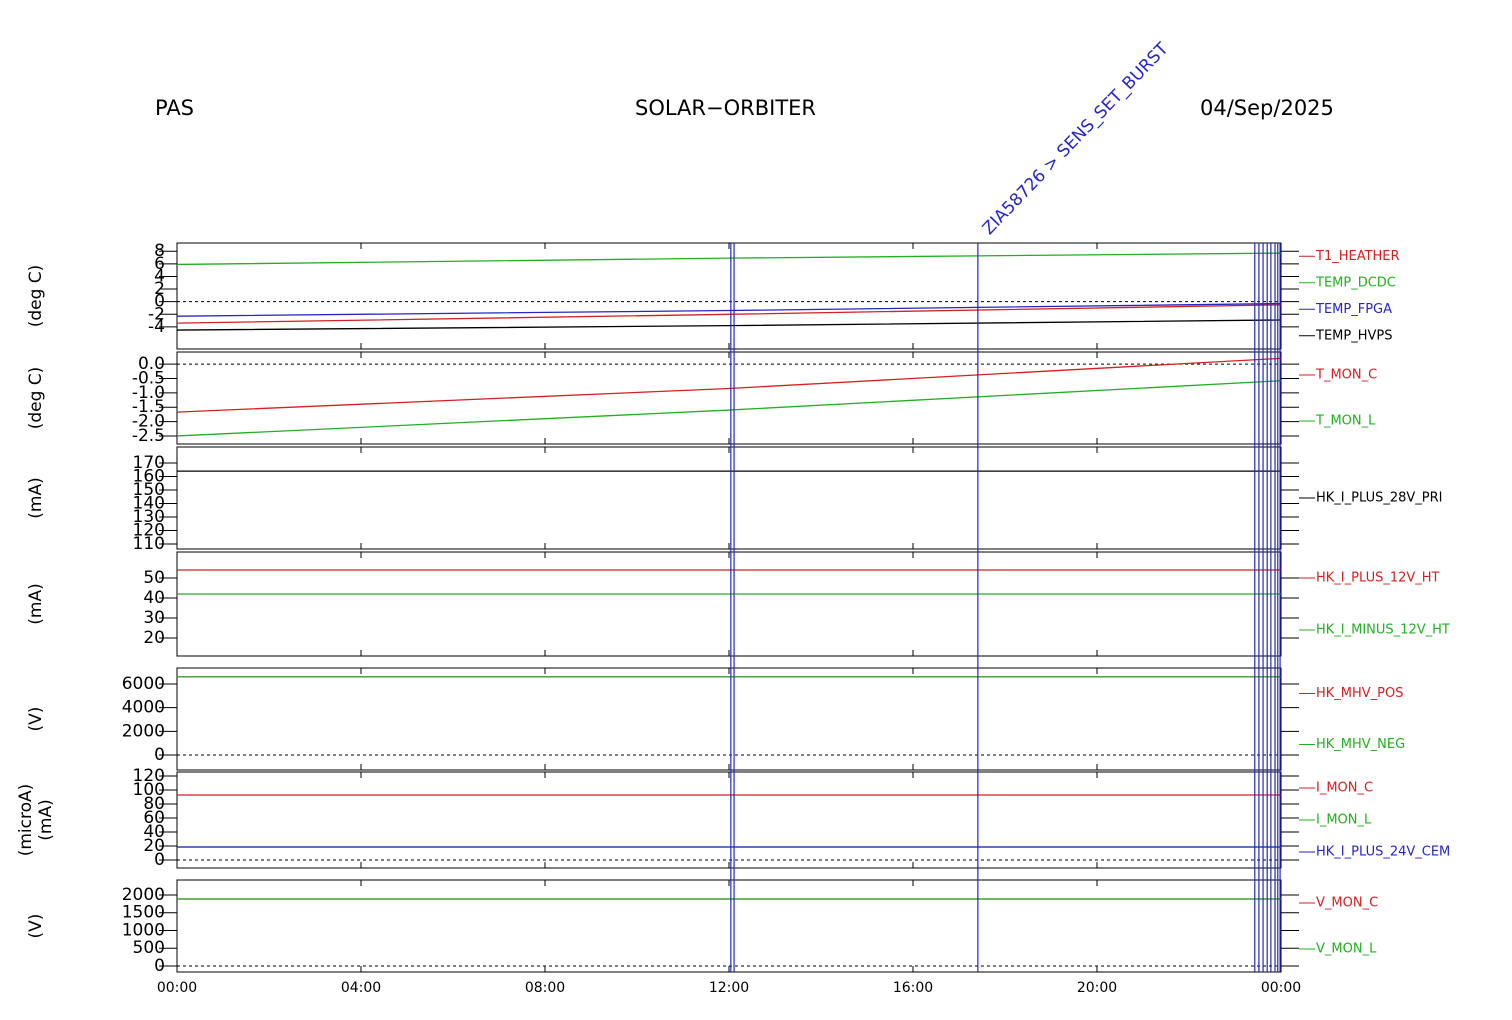 The height and width of the screenshot is (1020, 1512). What do you see at coordinates (1355, 282) in the screenshot?
I see `legend-label: TEMP_DCDC` at bounding box center [1355, 282].